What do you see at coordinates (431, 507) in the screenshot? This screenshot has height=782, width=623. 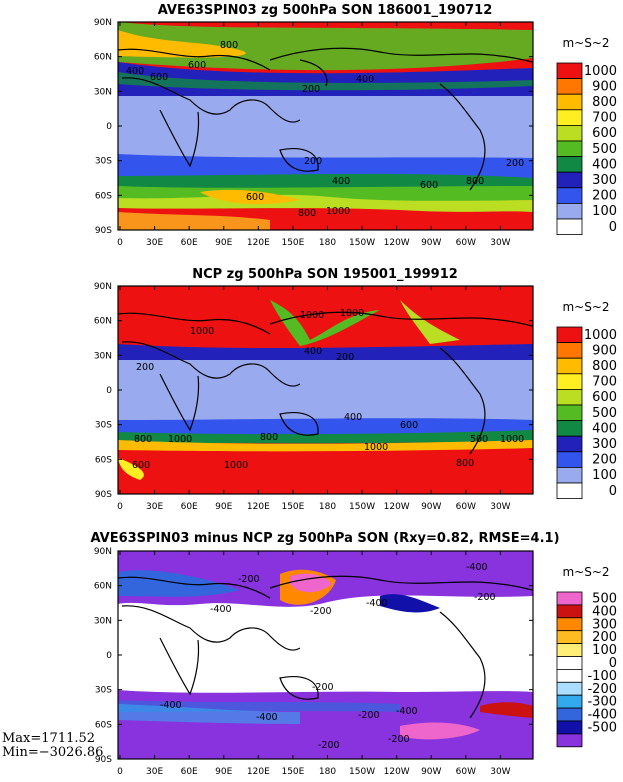 I see `lon-tick-label: 90W` at bounding box center [431, 507].